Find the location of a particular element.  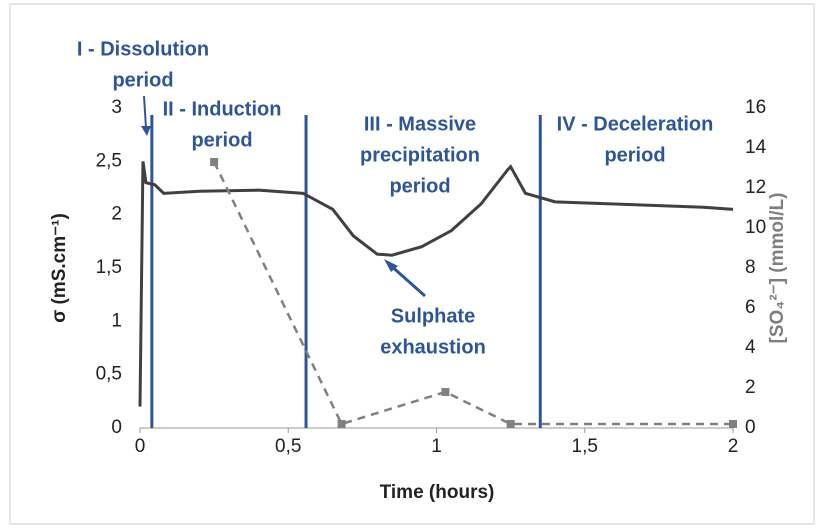

annotation: I - Dissolution is located at coordinates (143, 49).